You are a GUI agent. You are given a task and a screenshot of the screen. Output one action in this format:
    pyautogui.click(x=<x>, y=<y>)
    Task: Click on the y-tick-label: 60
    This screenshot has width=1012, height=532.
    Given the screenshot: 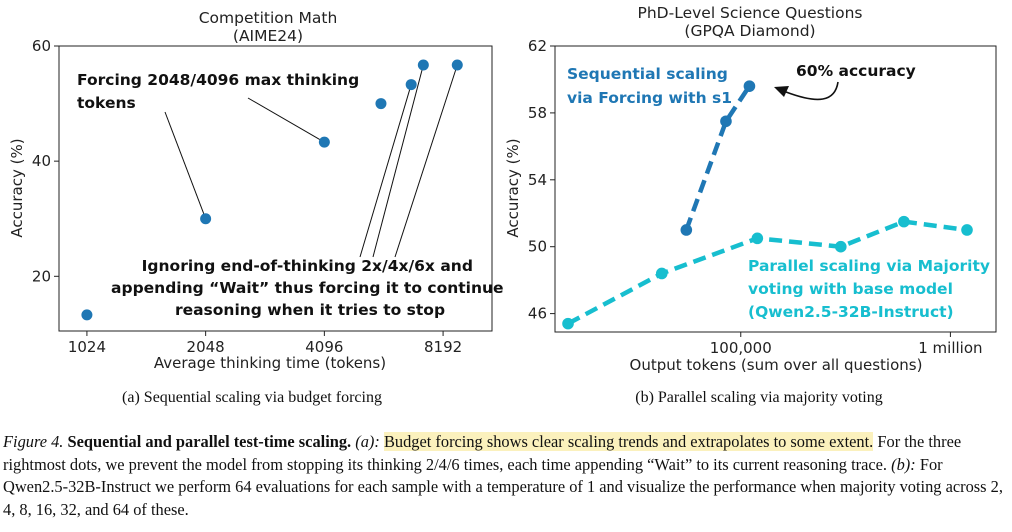 What is the action you would take?
    pyautogui.click(x=41, y=46)
    